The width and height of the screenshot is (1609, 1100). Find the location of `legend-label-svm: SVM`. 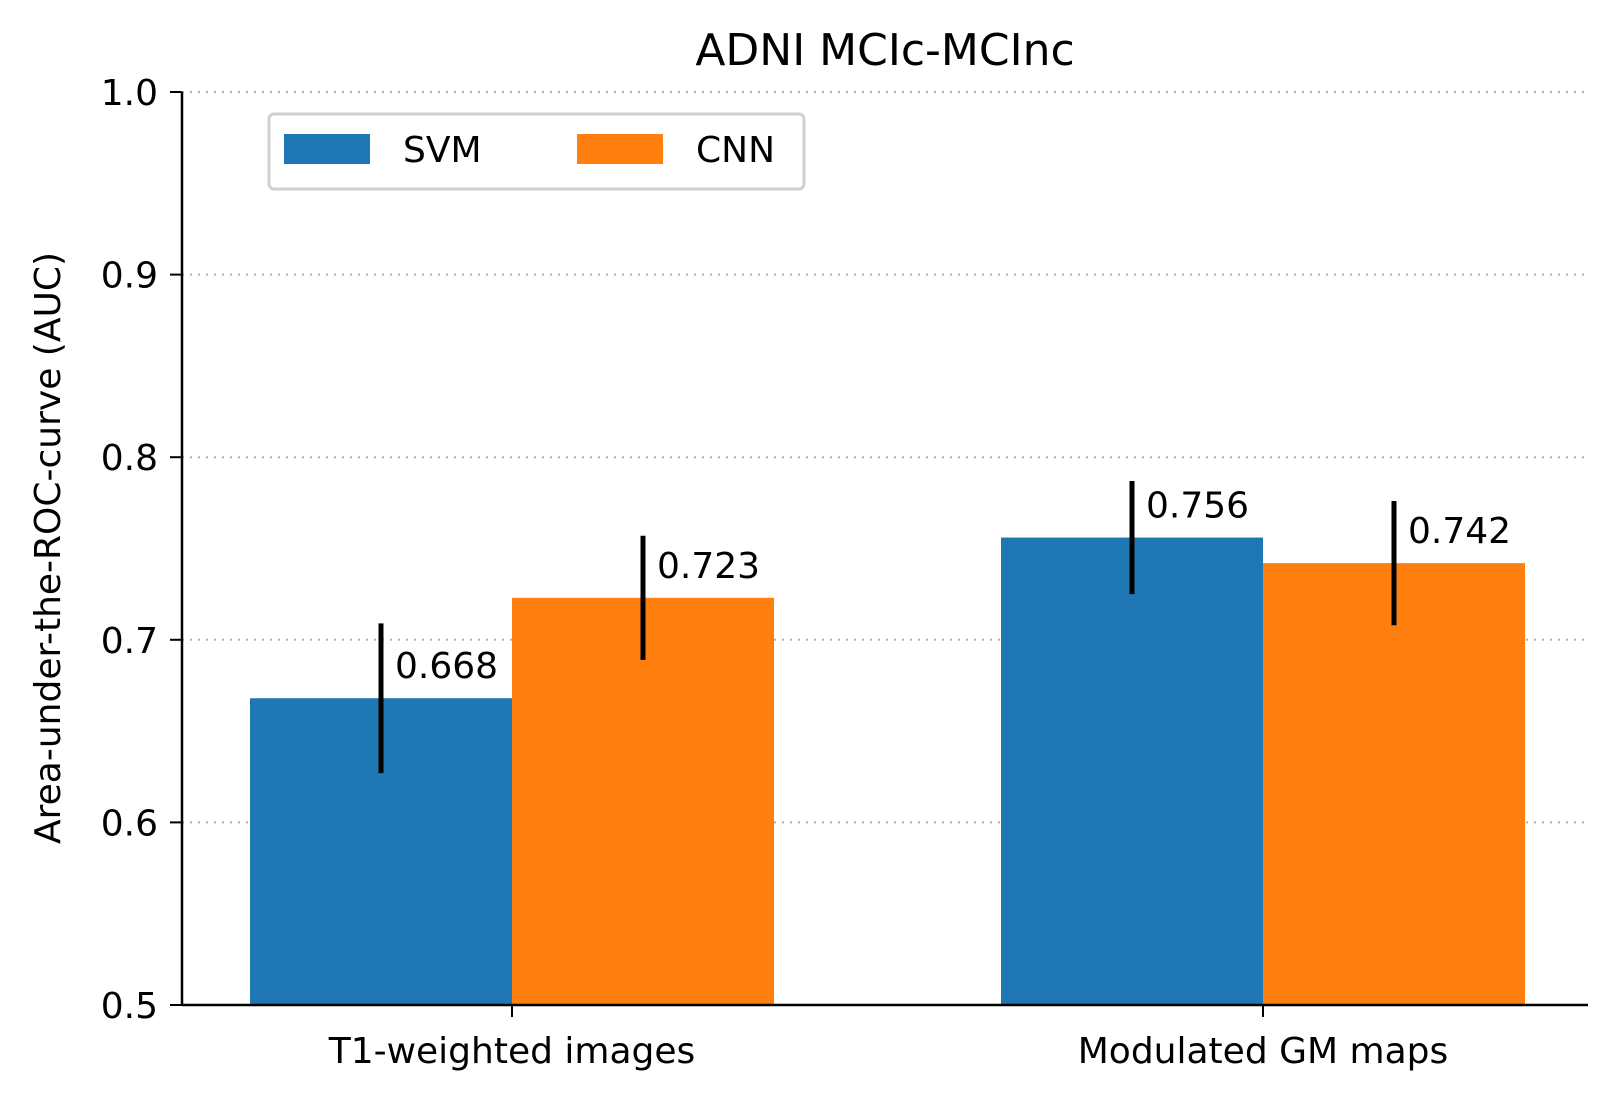

legend-label-svm: SVM is located at coordinates (442, 150).